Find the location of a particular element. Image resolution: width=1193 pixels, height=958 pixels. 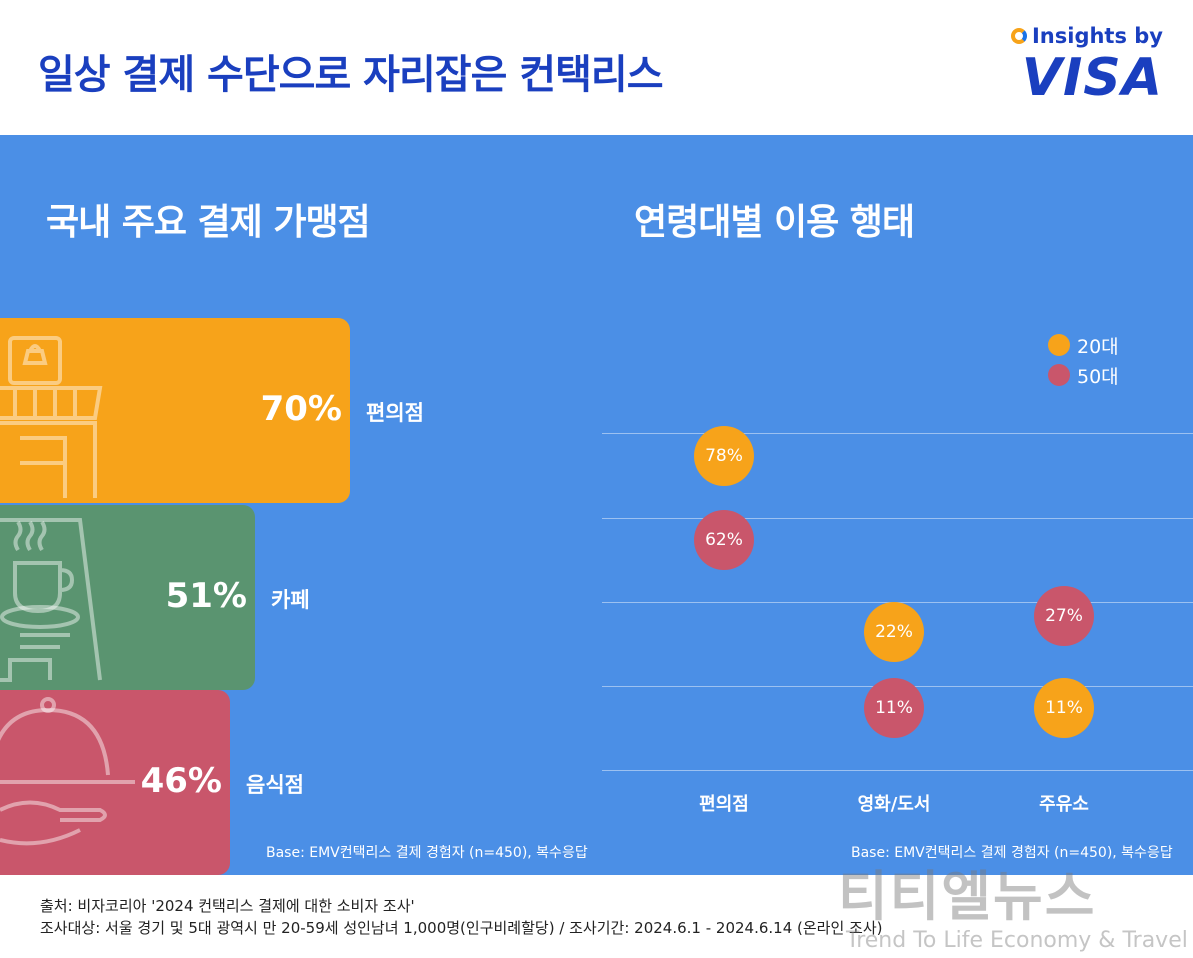

bar-value-label: 51% is located at coordinates (206, 595).